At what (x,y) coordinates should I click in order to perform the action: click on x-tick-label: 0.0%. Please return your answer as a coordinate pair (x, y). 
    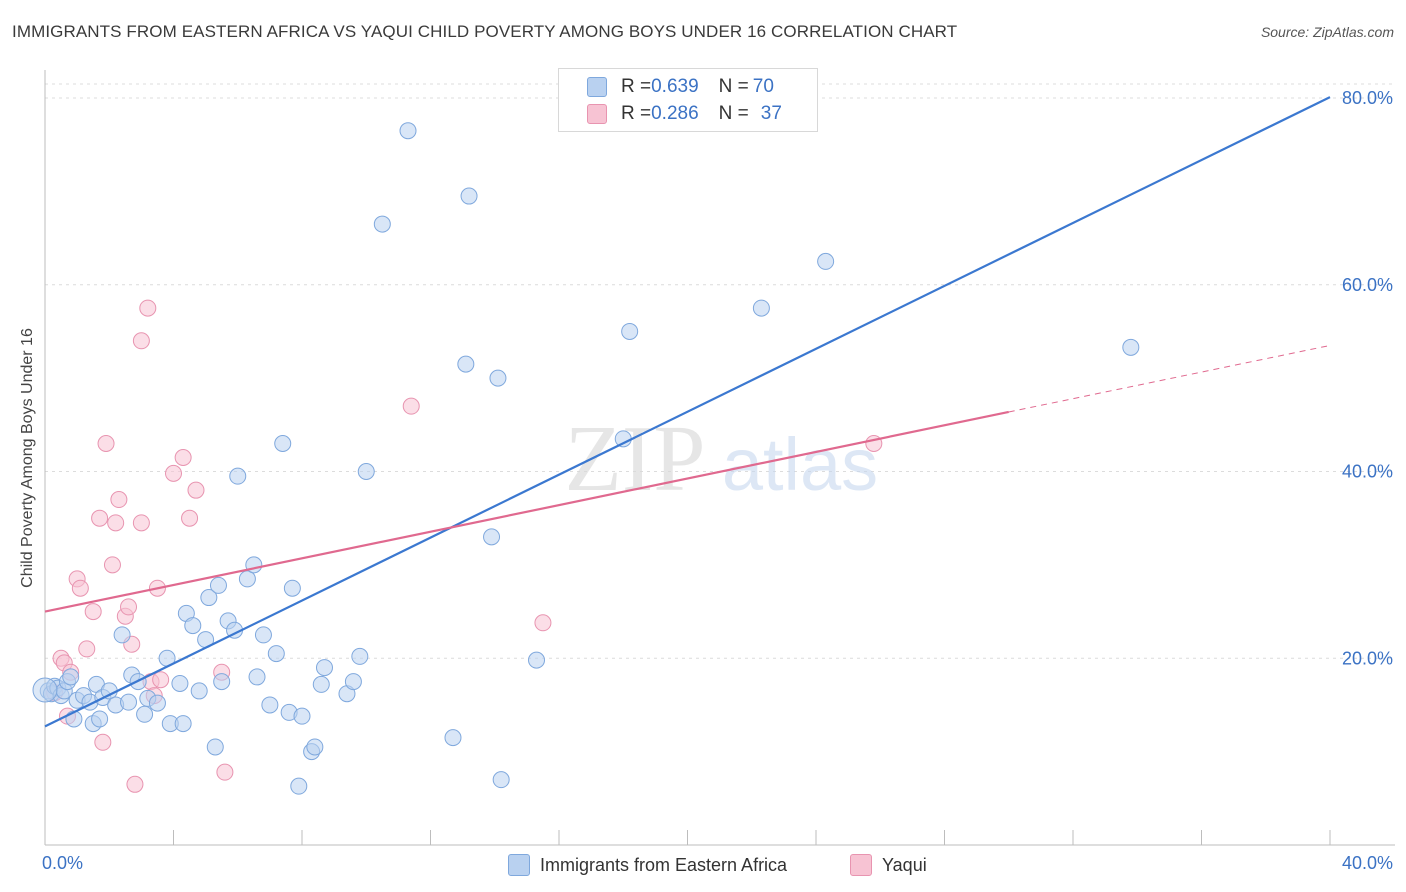
    Looking at the image, I should click on (62, 863).